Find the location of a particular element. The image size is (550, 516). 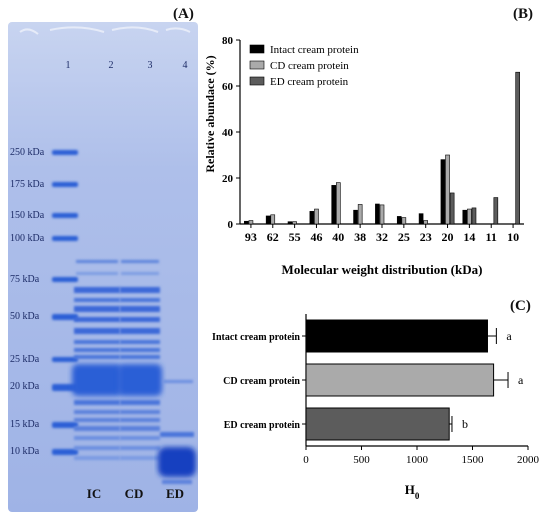

chart-b-xtick-label: 23 is located at coordinates (426, 237).